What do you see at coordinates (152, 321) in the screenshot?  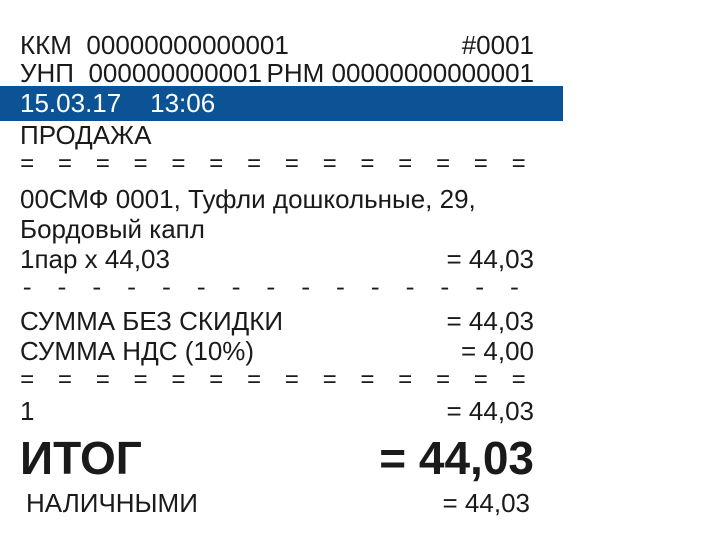 I see `subtotal-label: СУММА БЕЗ СКИДКИ` at bounding box center [152, 321].